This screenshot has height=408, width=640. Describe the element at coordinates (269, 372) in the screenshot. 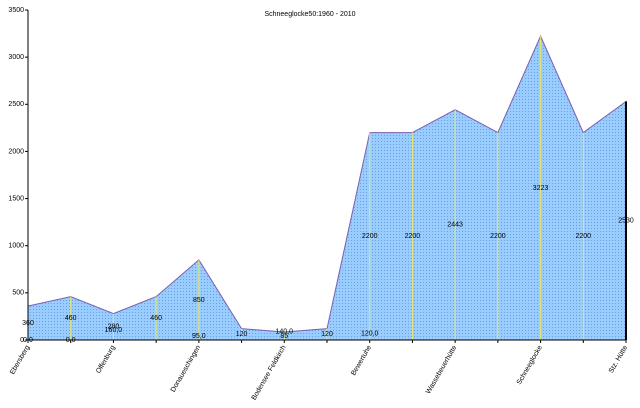

I see `x-tick-label: Bodensee Feldkirch` at that location.